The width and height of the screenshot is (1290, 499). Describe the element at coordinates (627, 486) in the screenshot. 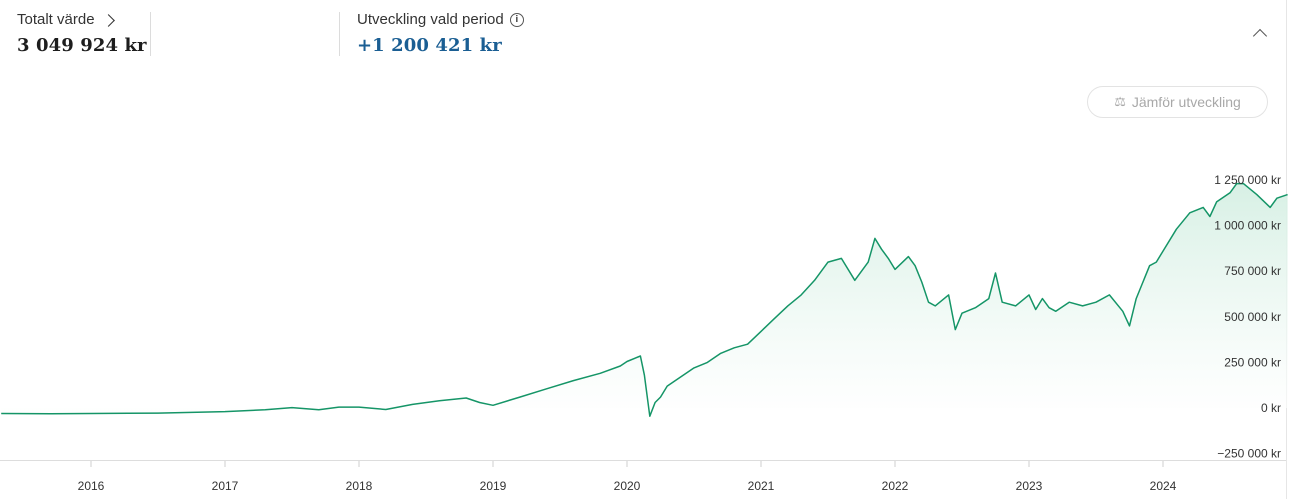

I see `x-tick-label: 2020` at that location.